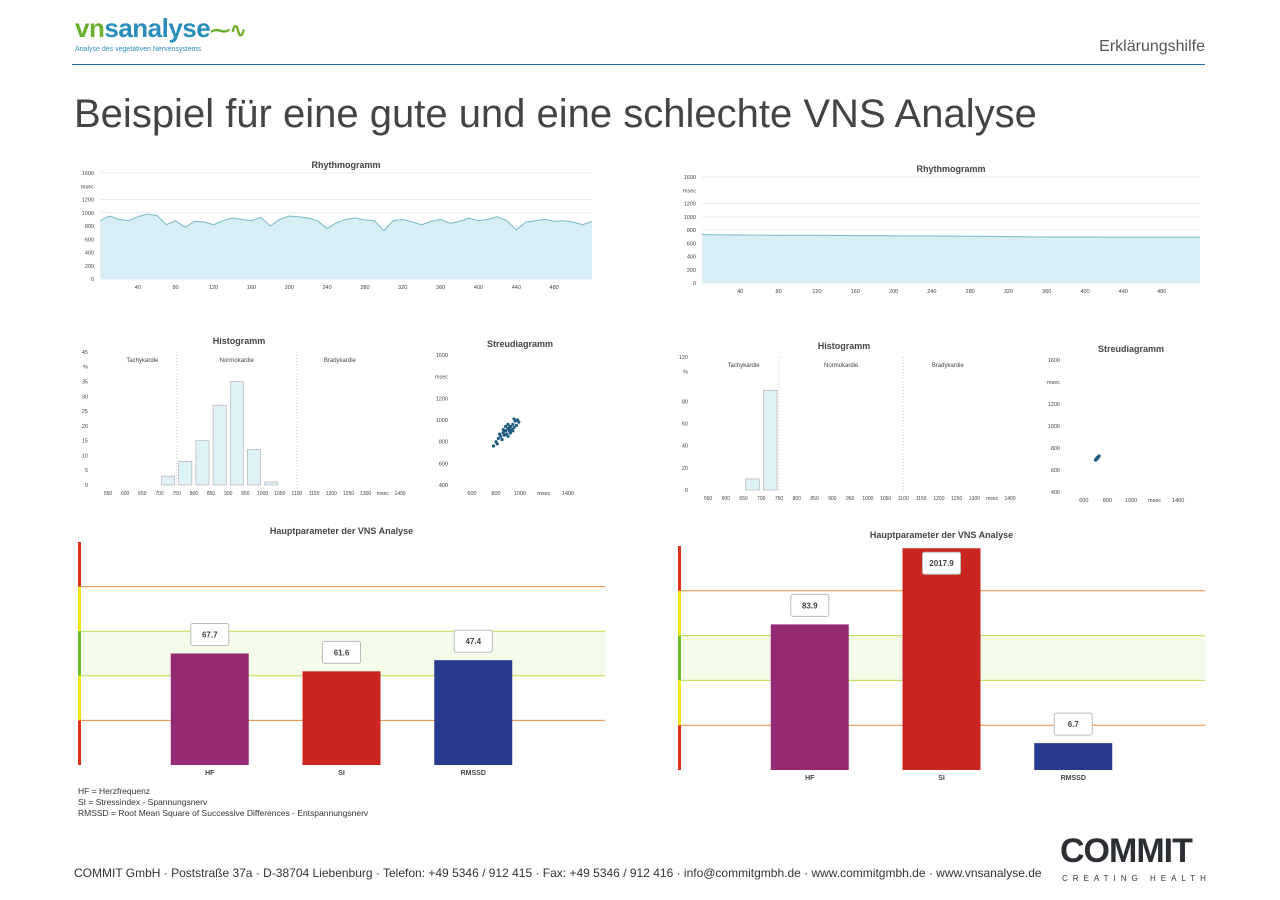 The height and width of the screenshot is (900, 1280). I want to click on scatter-title: Streudiagramm, so click(520, 344).